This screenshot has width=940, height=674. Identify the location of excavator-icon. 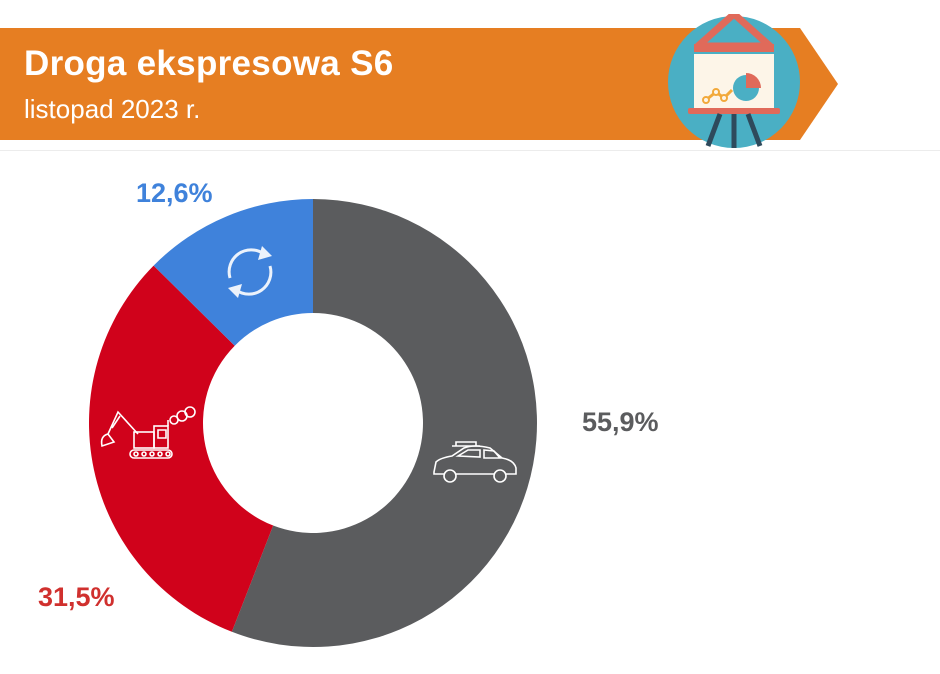
(148, 432).